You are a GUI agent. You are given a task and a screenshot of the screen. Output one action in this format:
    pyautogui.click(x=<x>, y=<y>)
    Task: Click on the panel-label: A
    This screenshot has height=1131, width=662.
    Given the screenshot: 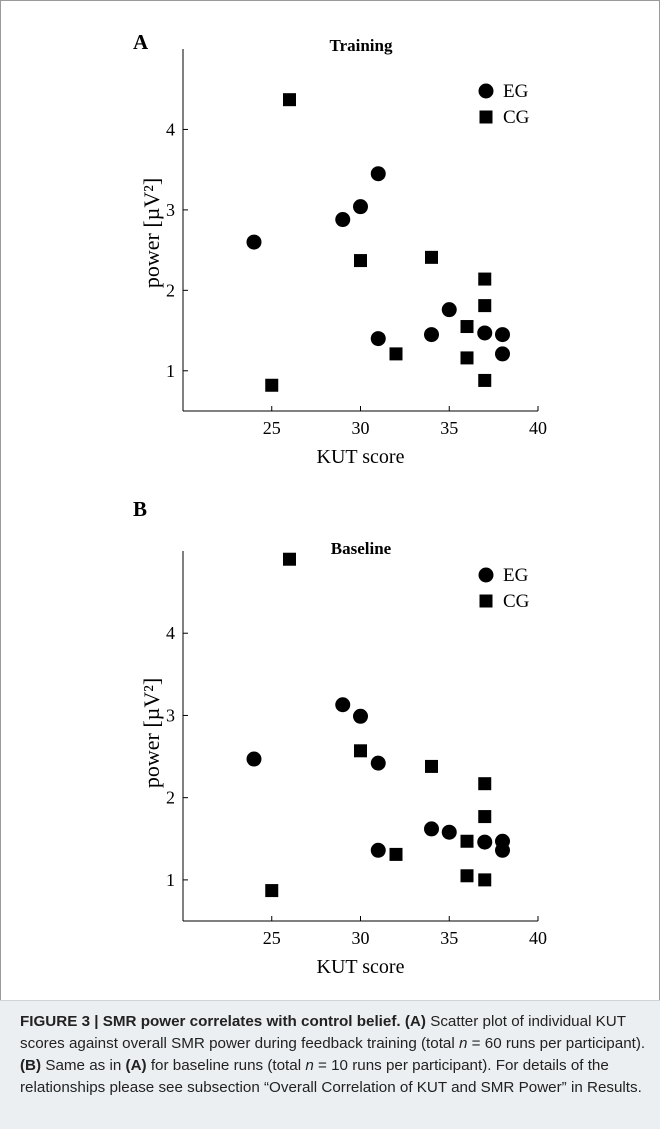 What is the action you would take?
    pyautogui.click(x=141, y=42)
    